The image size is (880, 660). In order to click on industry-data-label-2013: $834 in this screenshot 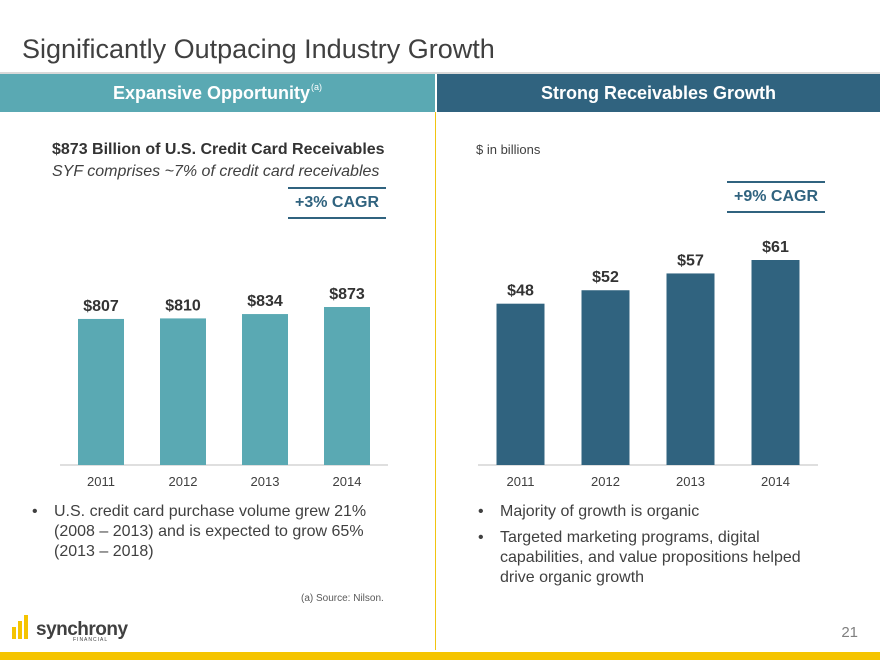, I will do `click(265, 301)`.